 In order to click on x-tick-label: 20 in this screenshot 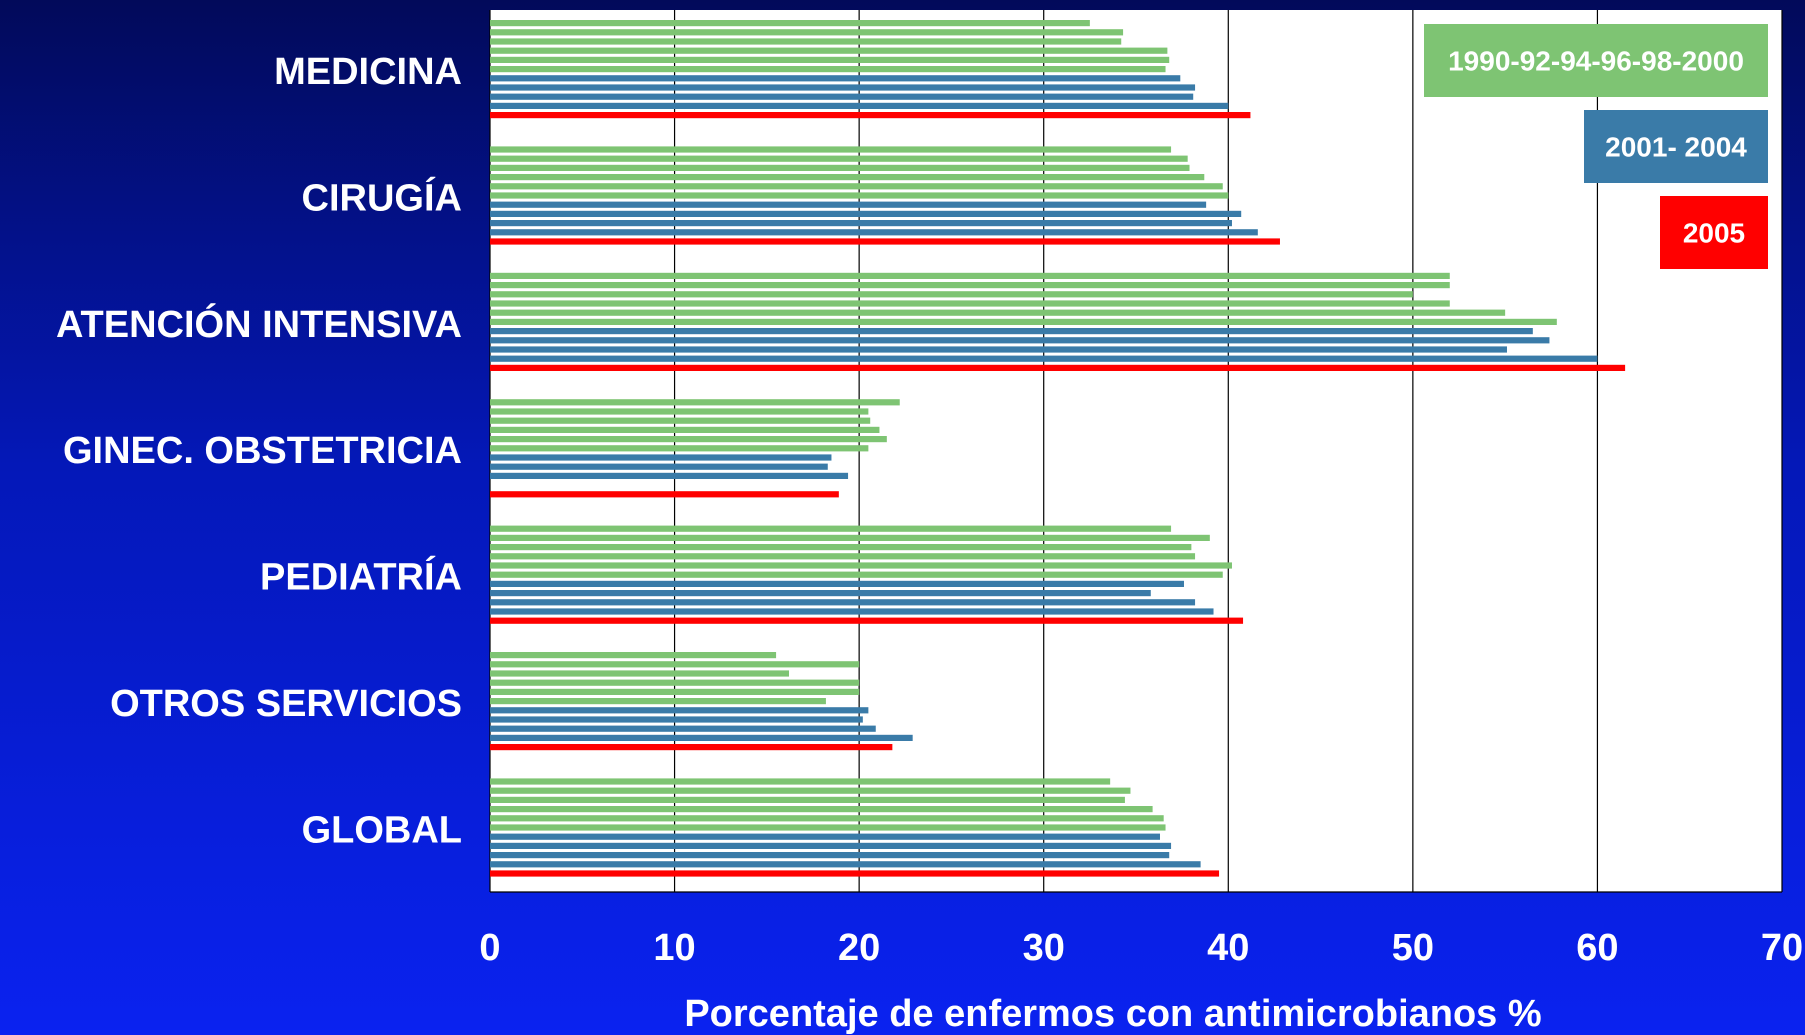, I will do `click(859, 948)`.